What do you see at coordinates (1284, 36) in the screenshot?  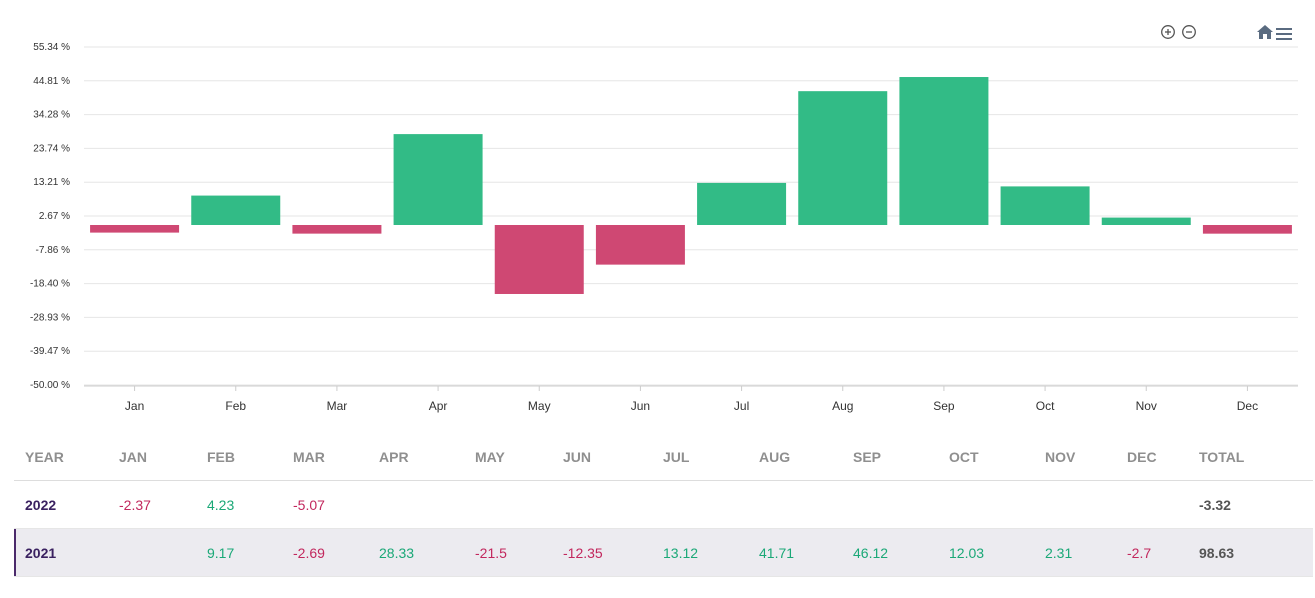 I see `menu-icon` at bounding box center [1284, 36].